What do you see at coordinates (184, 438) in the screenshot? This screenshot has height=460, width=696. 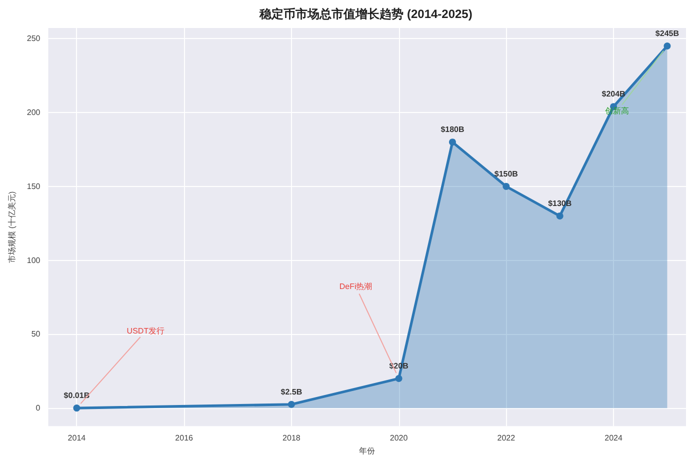 I see `x-tick-label: 2016` at bounding box center [184, 438].